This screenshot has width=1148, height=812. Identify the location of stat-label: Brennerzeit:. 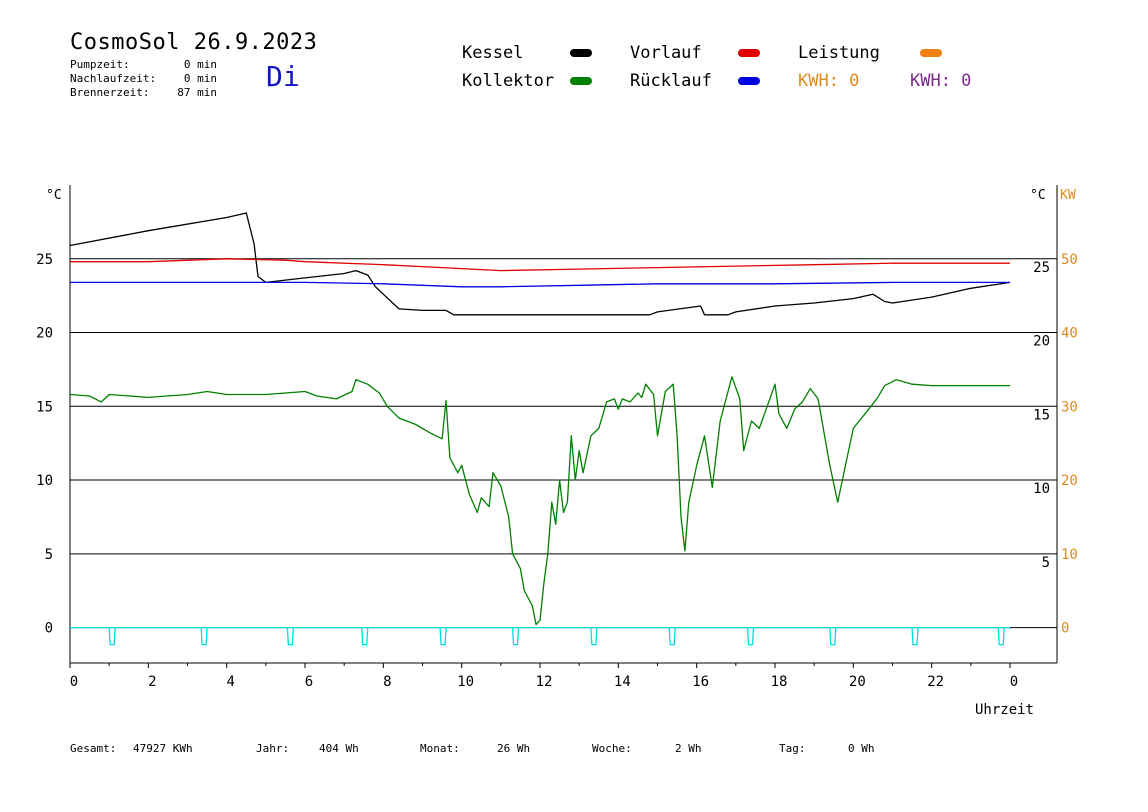
(110, 92).